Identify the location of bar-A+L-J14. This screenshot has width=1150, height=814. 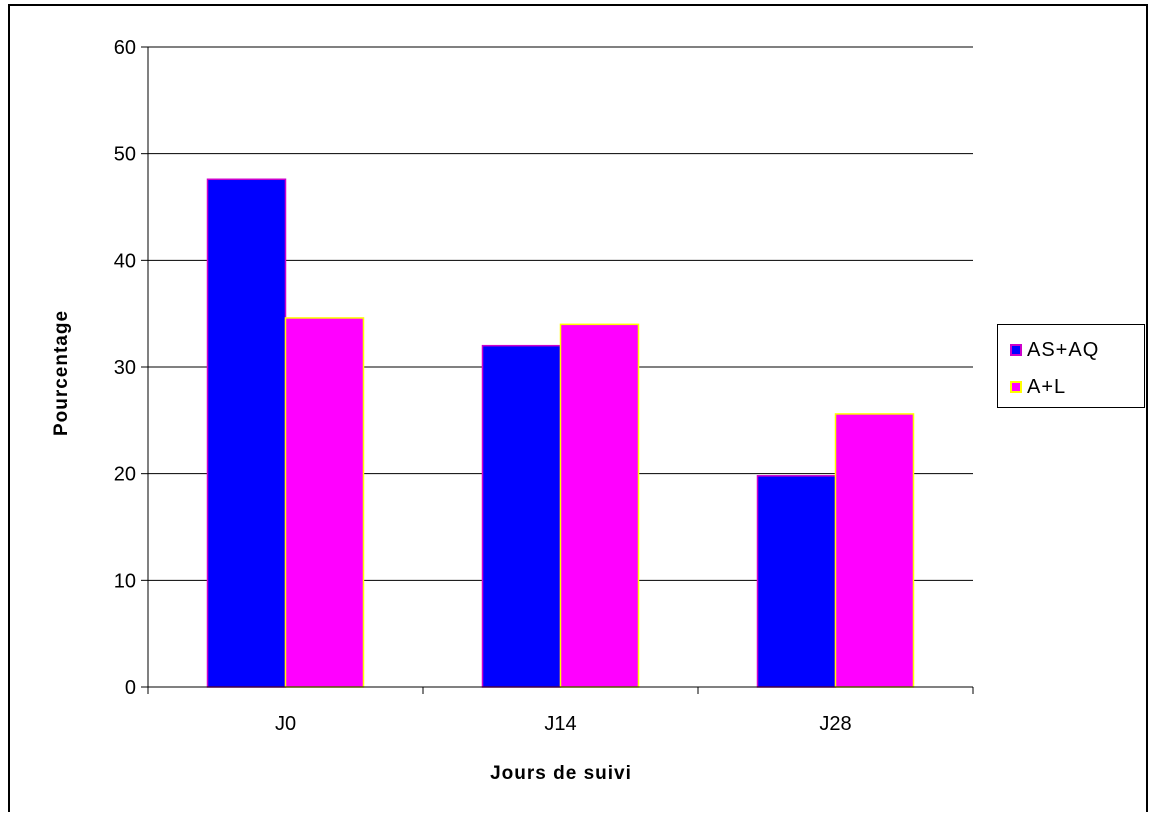
(599, 505).